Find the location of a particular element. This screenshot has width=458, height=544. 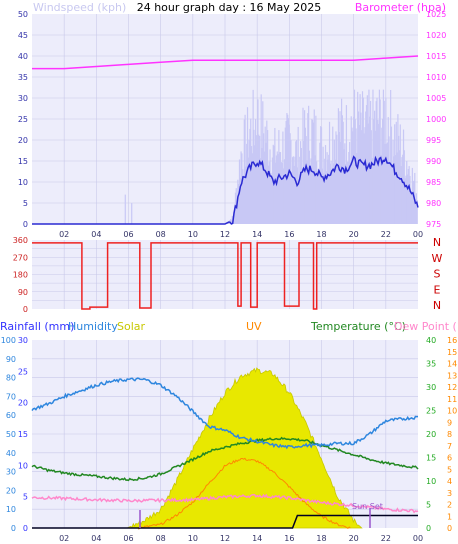

windspeed-tick-label: 0 is located at coordinates (25, 224).